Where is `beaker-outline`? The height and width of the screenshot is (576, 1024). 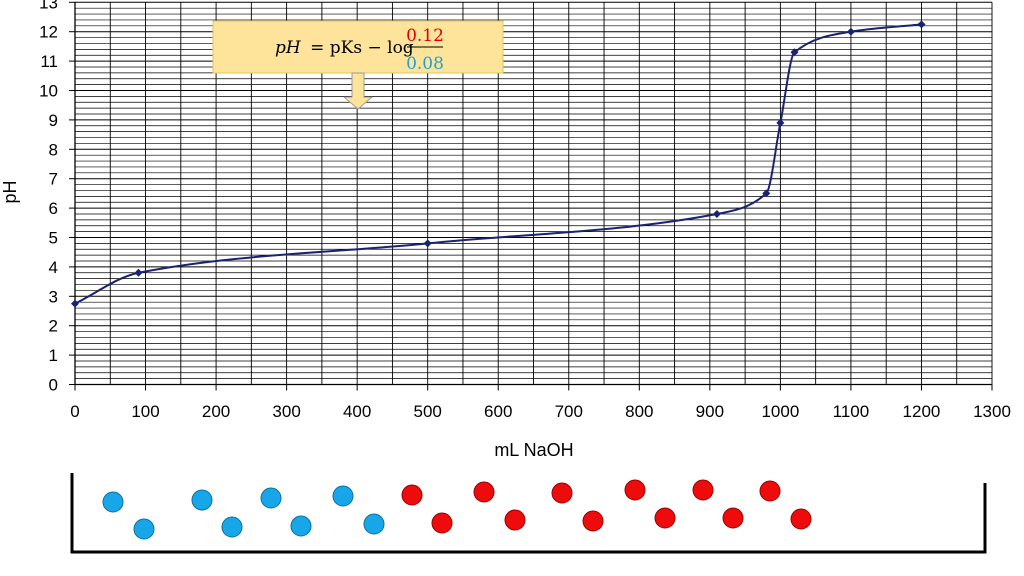
beaker-outline is located at coordinates (528, 513).